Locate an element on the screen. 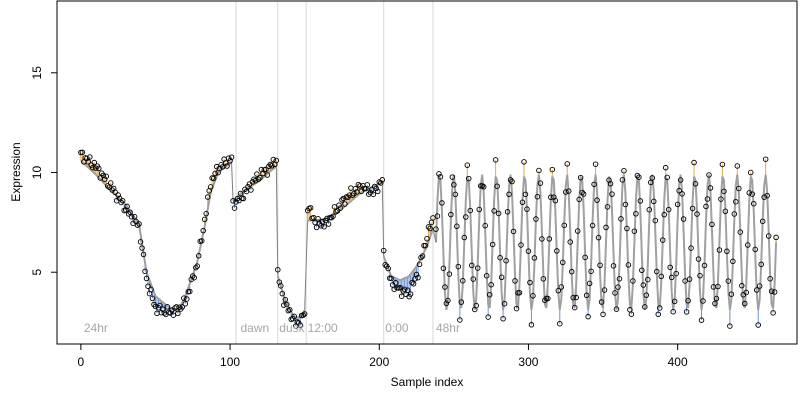 The width and height of the screenshot is (800, 400). x-tick-label-2: 200 is located at coordinates (379, 362).